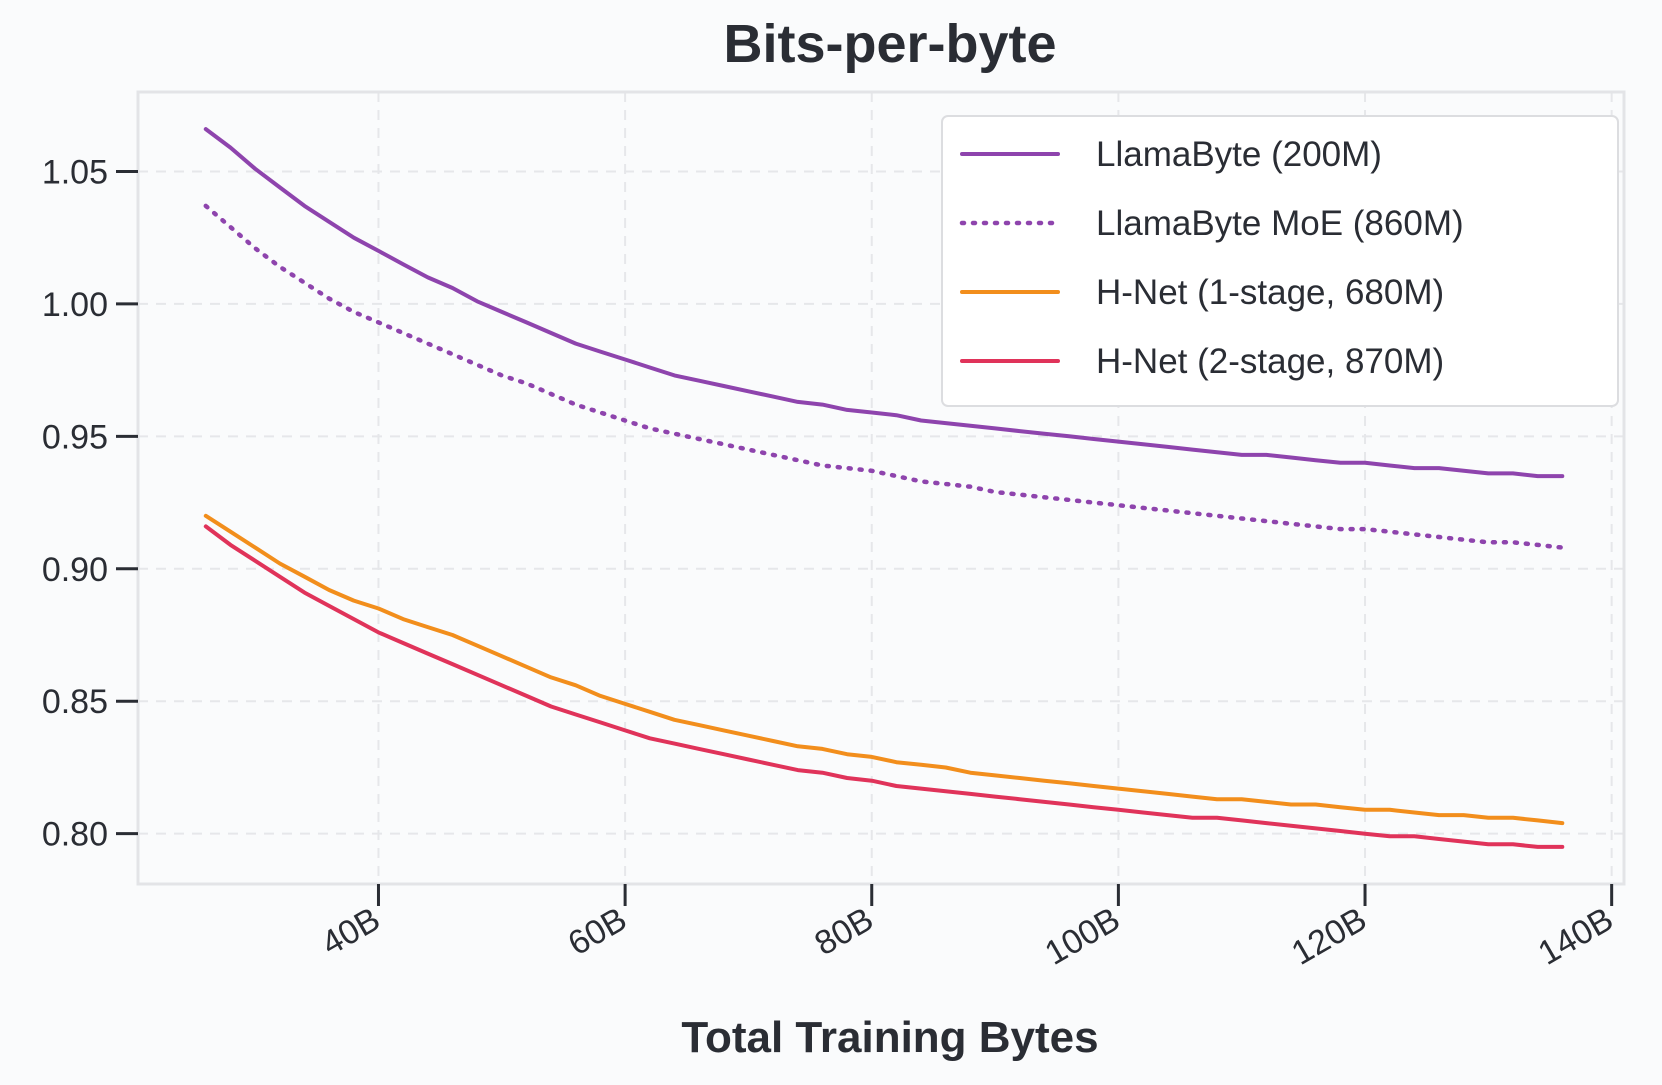  I want to click on y-tick-label: 0.95, so click(75, 437).